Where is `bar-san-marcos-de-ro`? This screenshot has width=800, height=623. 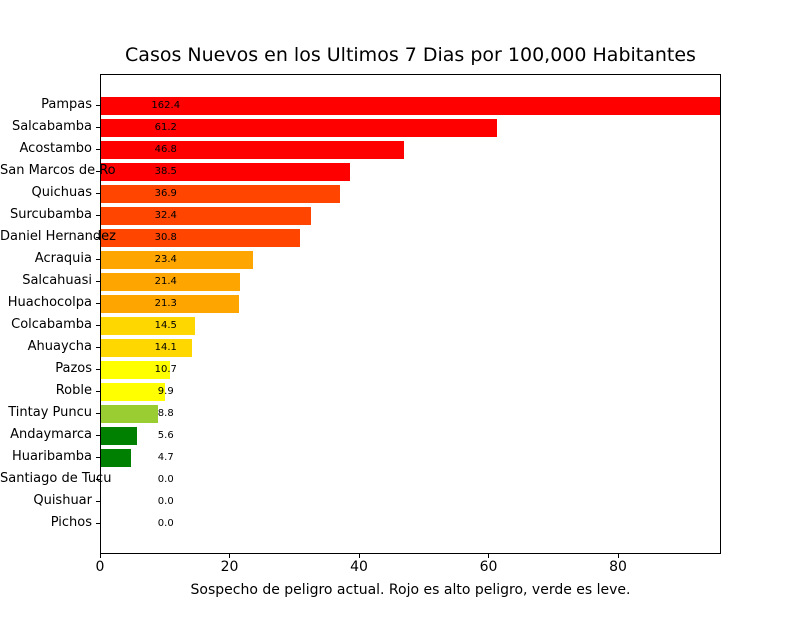 bar-san-marcos-de-ro is located at coordinates (226, 171).